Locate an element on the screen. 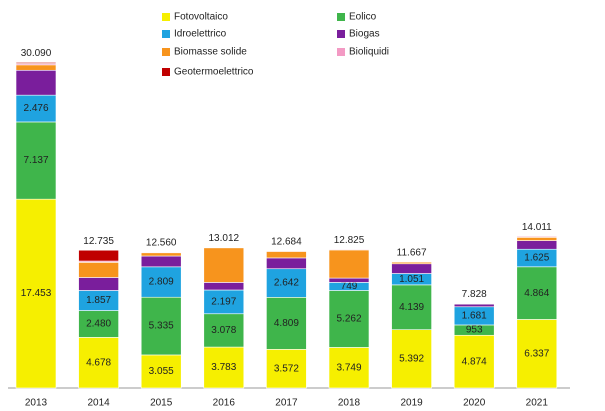 This screenshot has width=605, height=411. segment-label: 4.678 is located at coordinates (98, 362).